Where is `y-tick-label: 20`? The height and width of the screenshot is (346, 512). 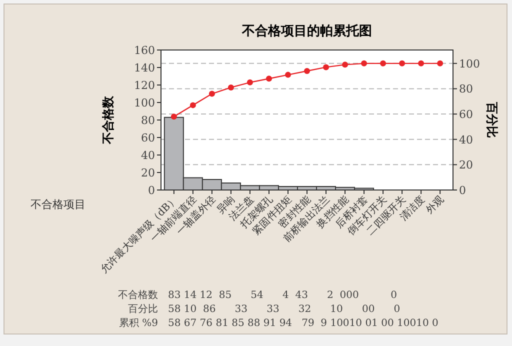
y-tick-label: 20 is located at coordinates (148, 173).